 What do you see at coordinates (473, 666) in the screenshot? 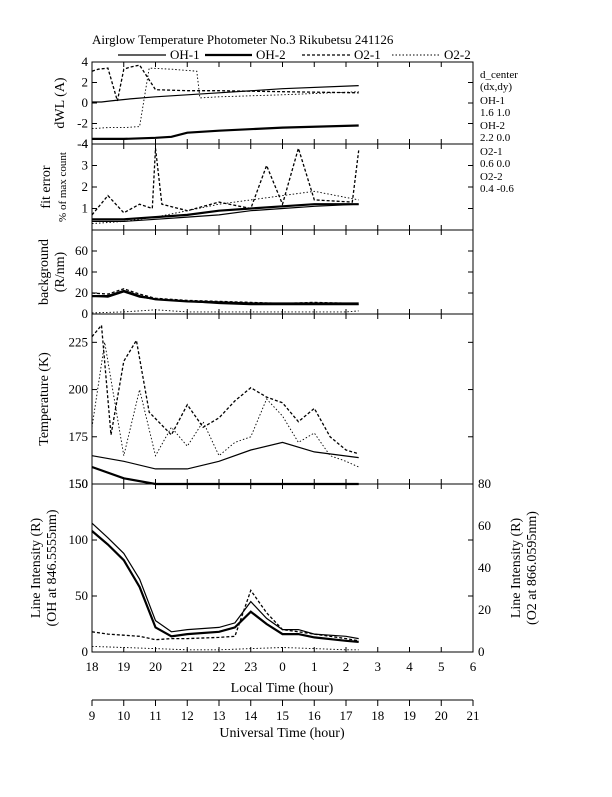
I see `local-time-tick-label: 6` at bounding box center [473, 666].